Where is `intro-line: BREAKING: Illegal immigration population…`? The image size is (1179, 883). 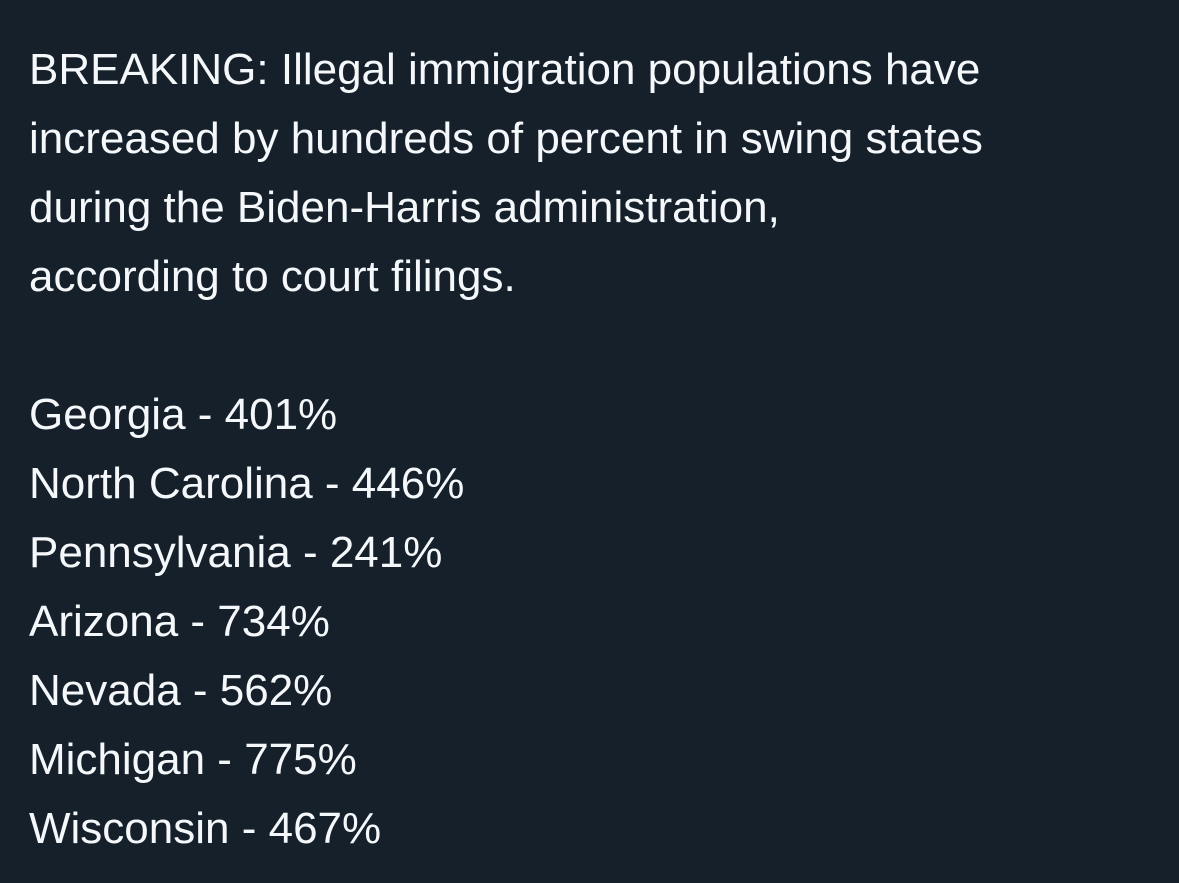
intro-line: BREAKING: Illegal immigration population… is located at coordinates (505, 69).